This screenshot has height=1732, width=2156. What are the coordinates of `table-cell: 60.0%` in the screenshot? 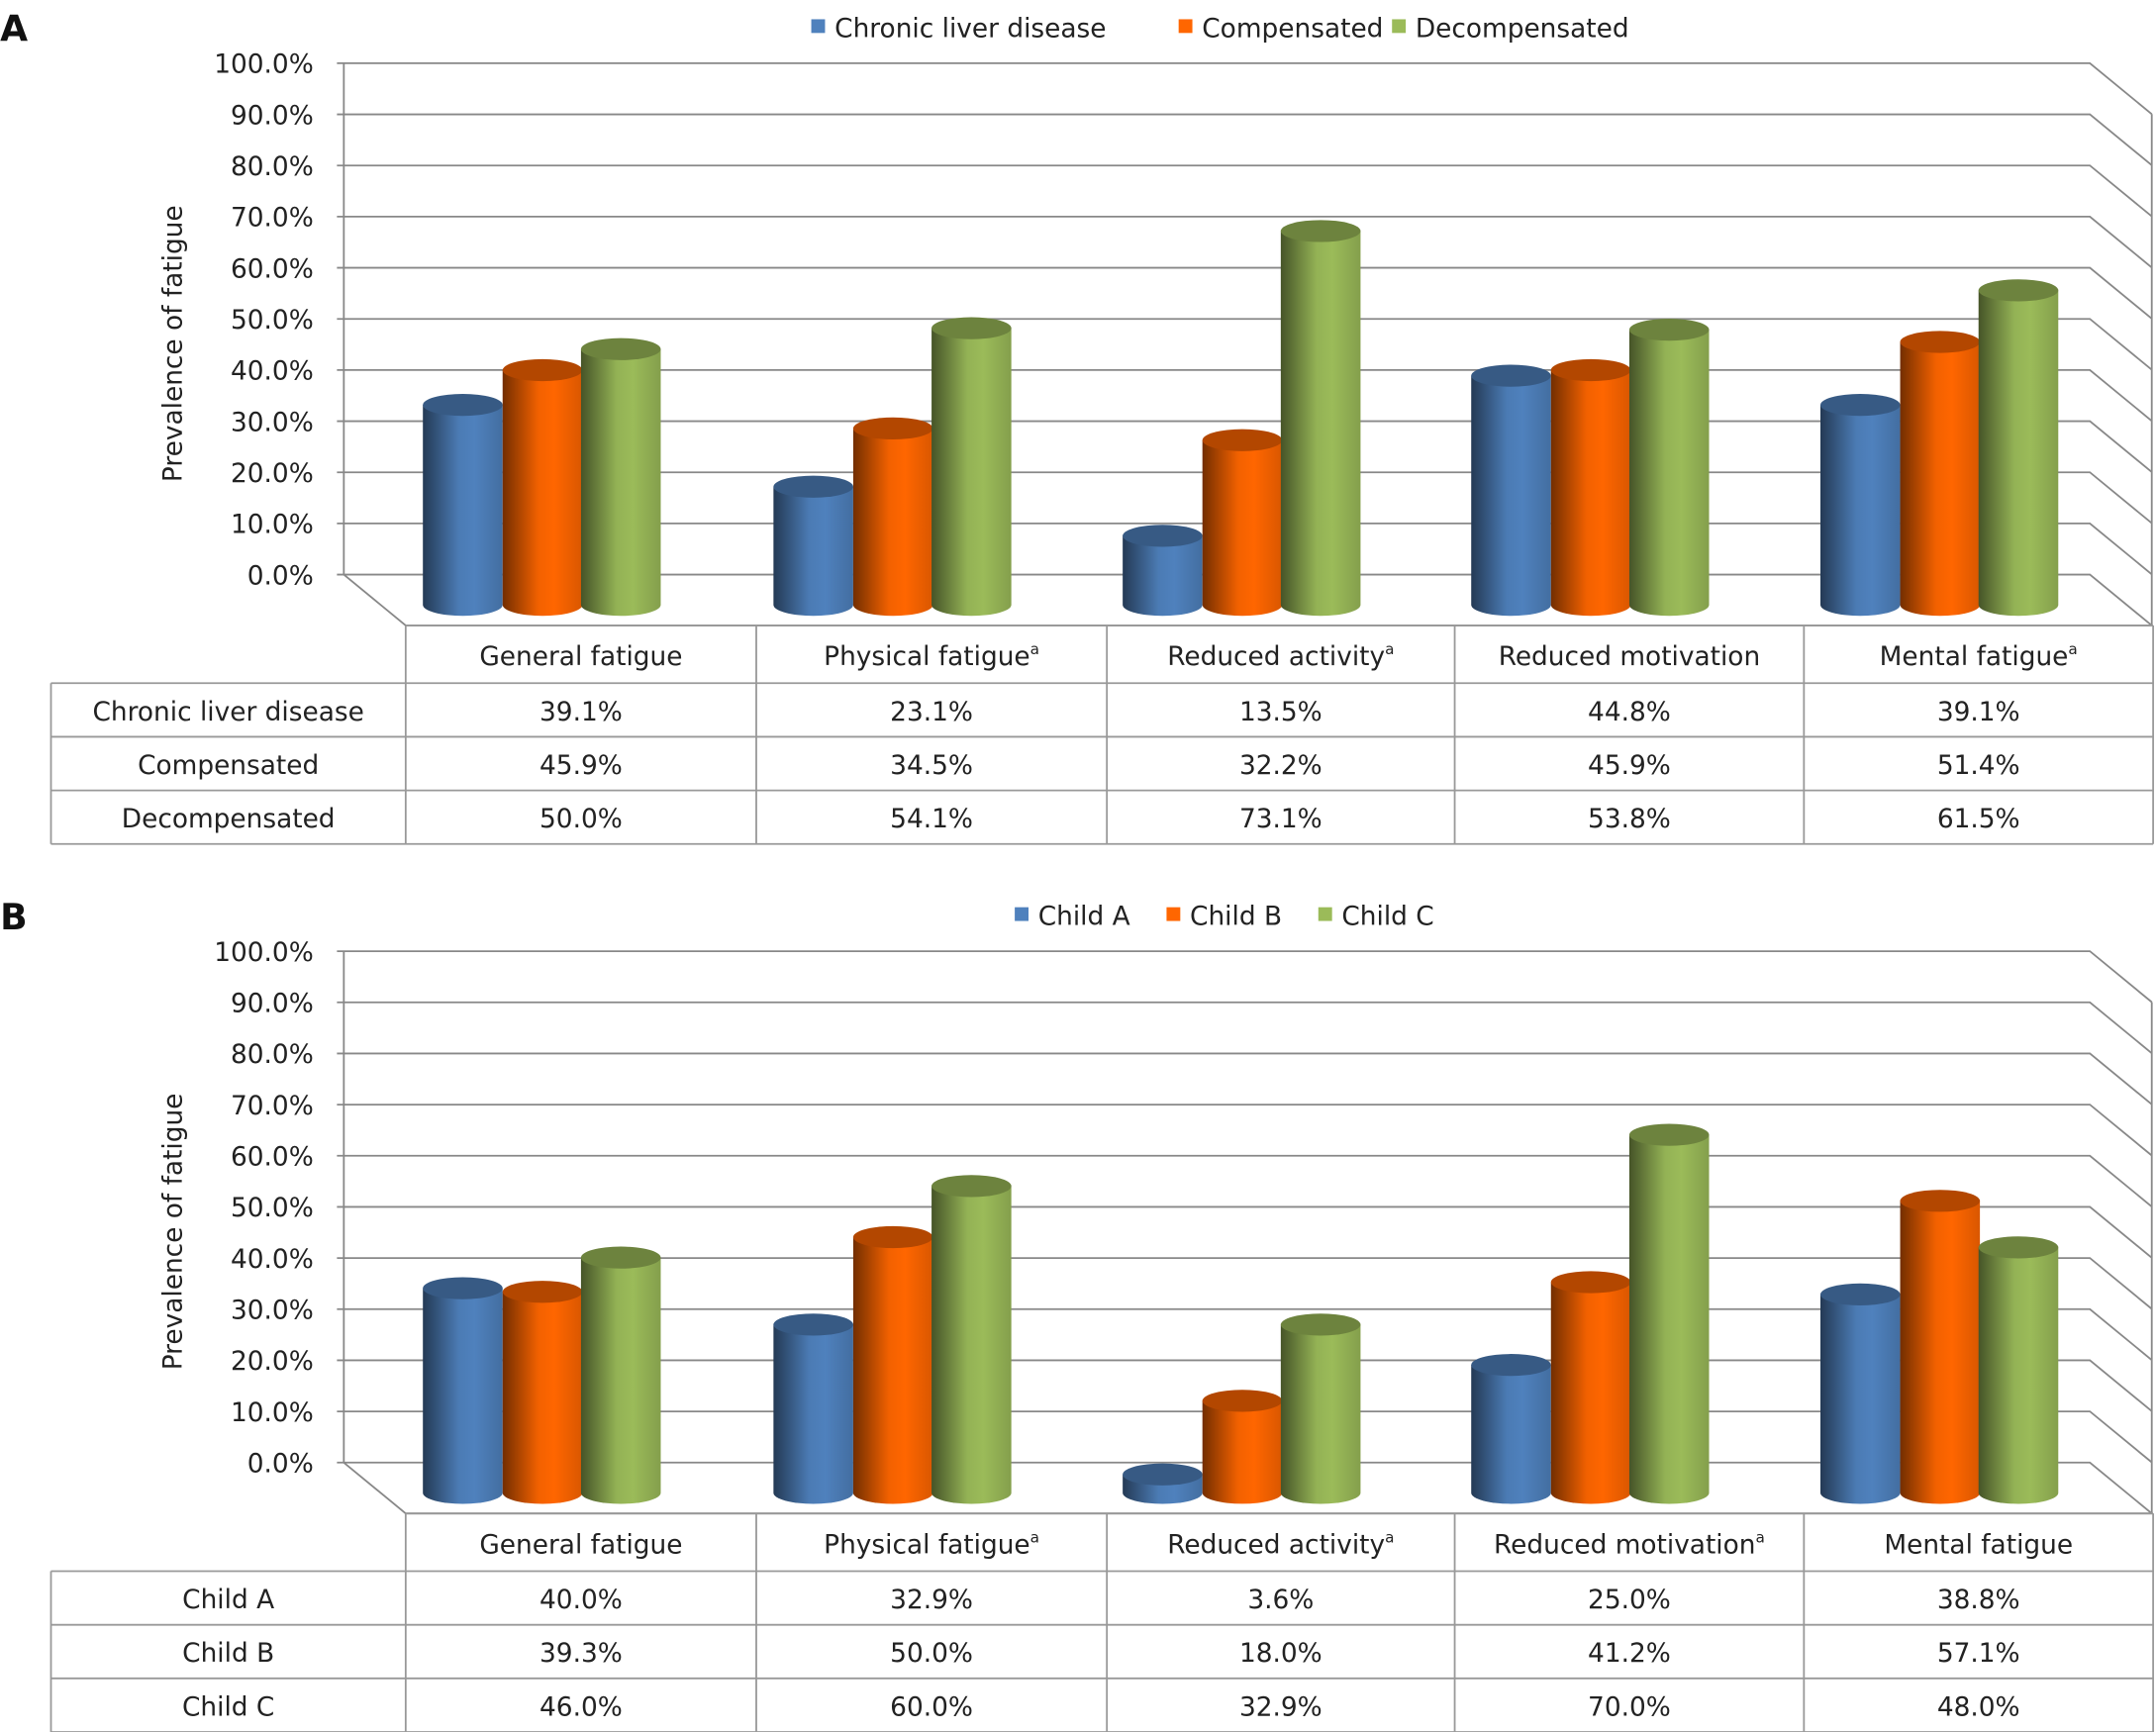 It's located at (931, 1707).